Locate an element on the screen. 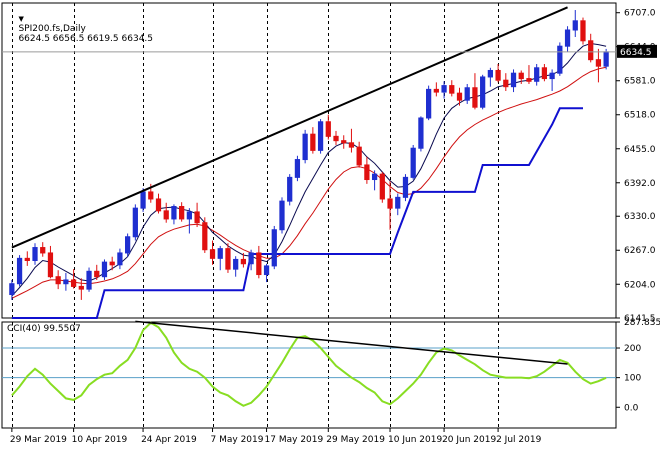 The height and width of the screenshot is (454, 660). x-tick-label: 24 Apr 2019 is located at coordinates (169, 440).